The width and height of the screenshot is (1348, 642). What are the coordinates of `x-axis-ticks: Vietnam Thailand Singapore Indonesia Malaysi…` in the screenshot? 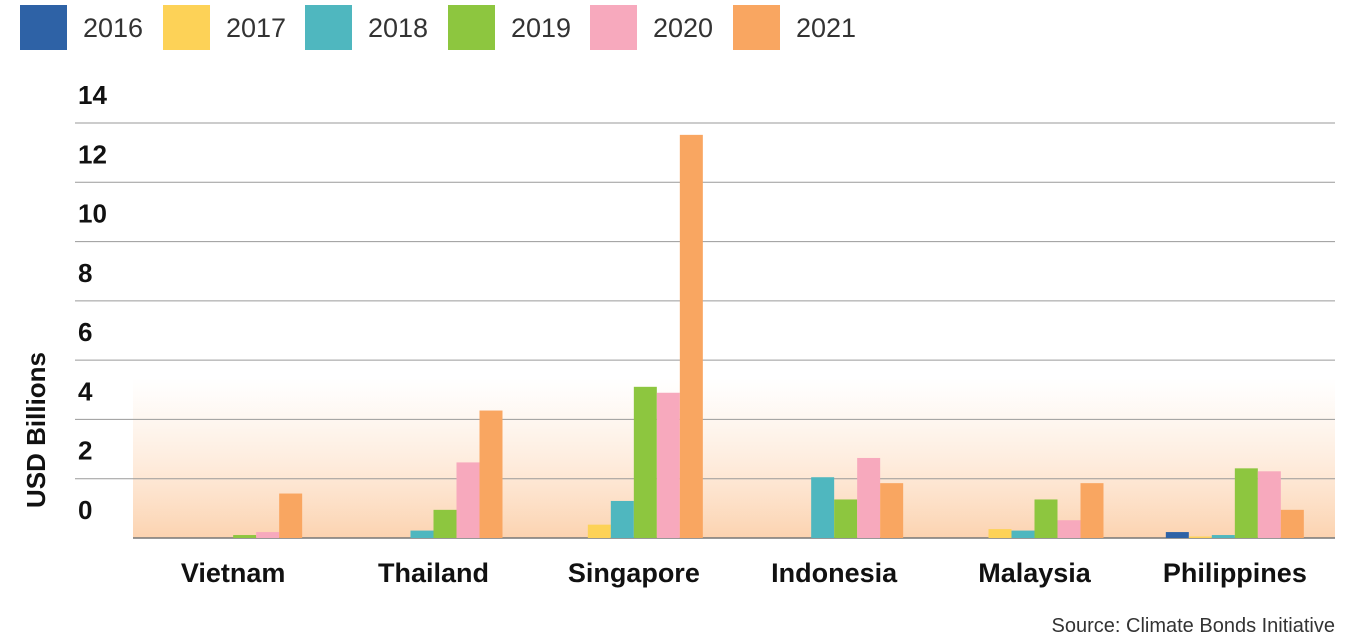 It's located at (744, 573).